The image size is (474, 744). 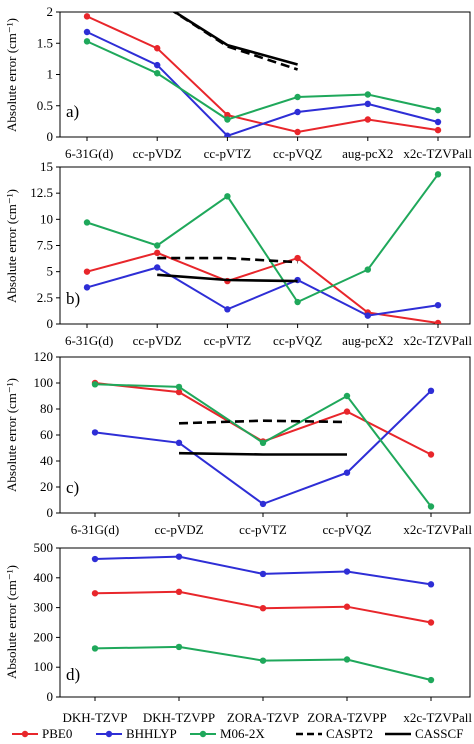 I want to click on panel-label: a), so click(x=72, y=111).